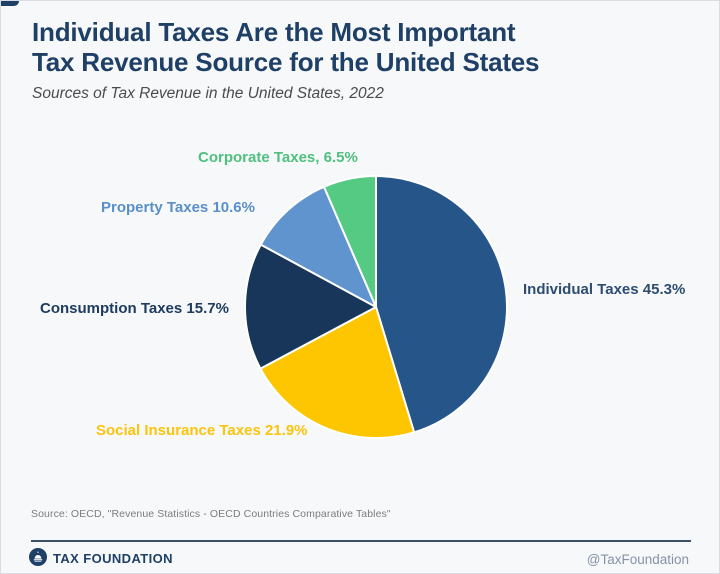 The height and width of the screenshot is (574, 720). What do you see at coordinates (349, 241) in the screenshot?
I see `pie-slice-corporate-taxes` at bounding box center [349, 241].